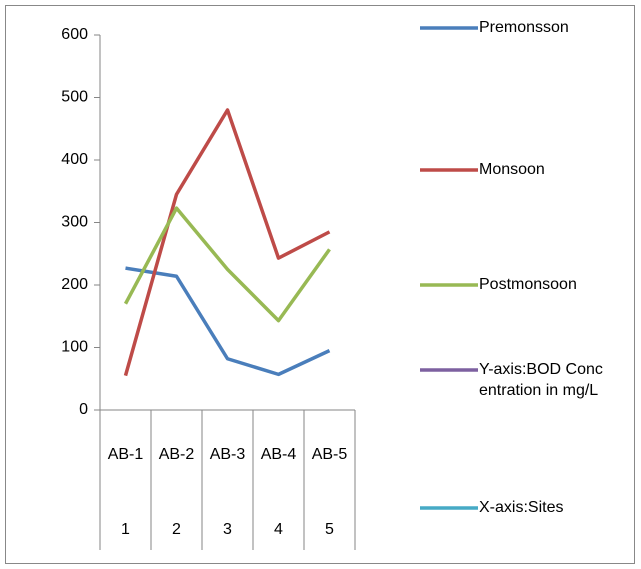  I want to click on x-group-label: 4, so click(278, 529).